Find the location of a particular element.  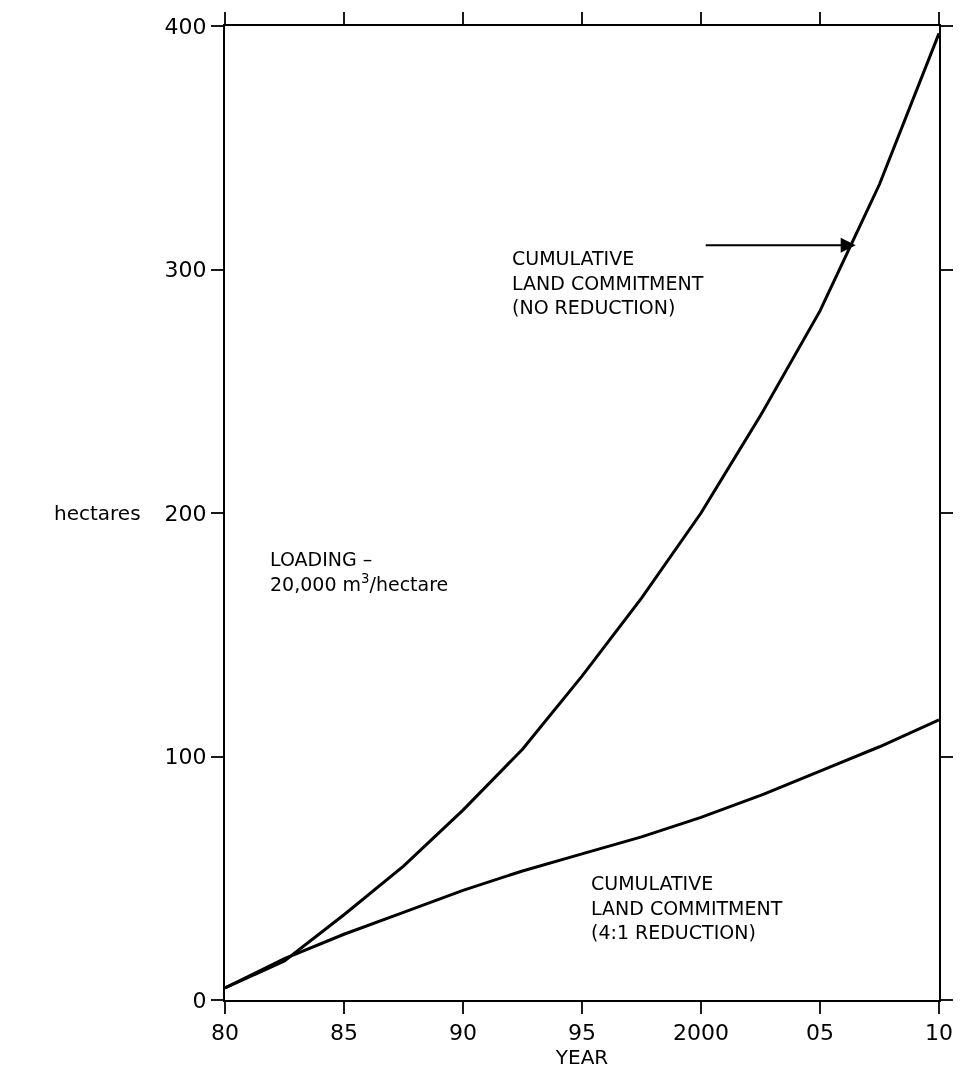

y-tick-label: 200 is located at coordinates (185, 513).